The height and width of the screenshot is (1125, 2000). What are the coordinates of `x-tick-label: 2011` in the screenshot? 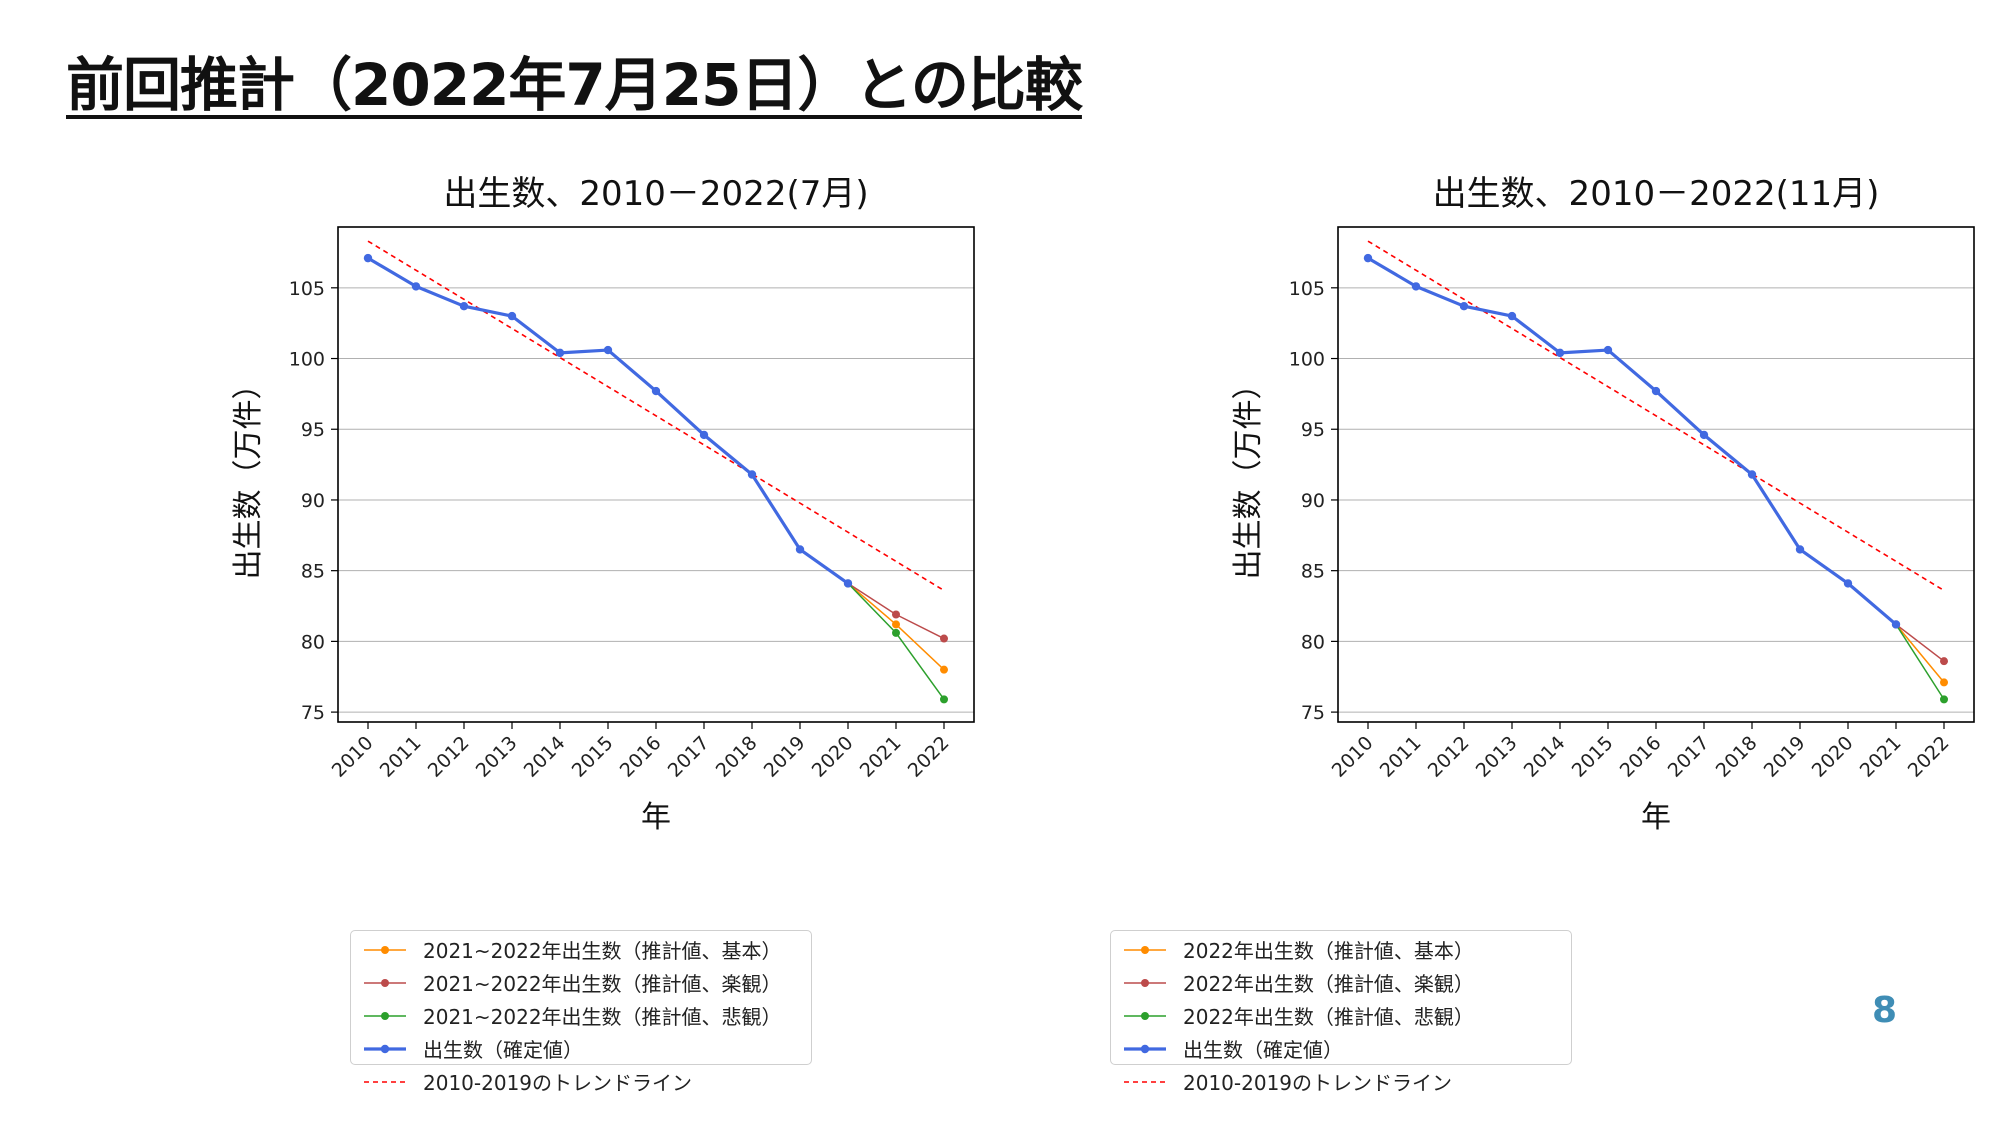 It's located at (1401, 757).